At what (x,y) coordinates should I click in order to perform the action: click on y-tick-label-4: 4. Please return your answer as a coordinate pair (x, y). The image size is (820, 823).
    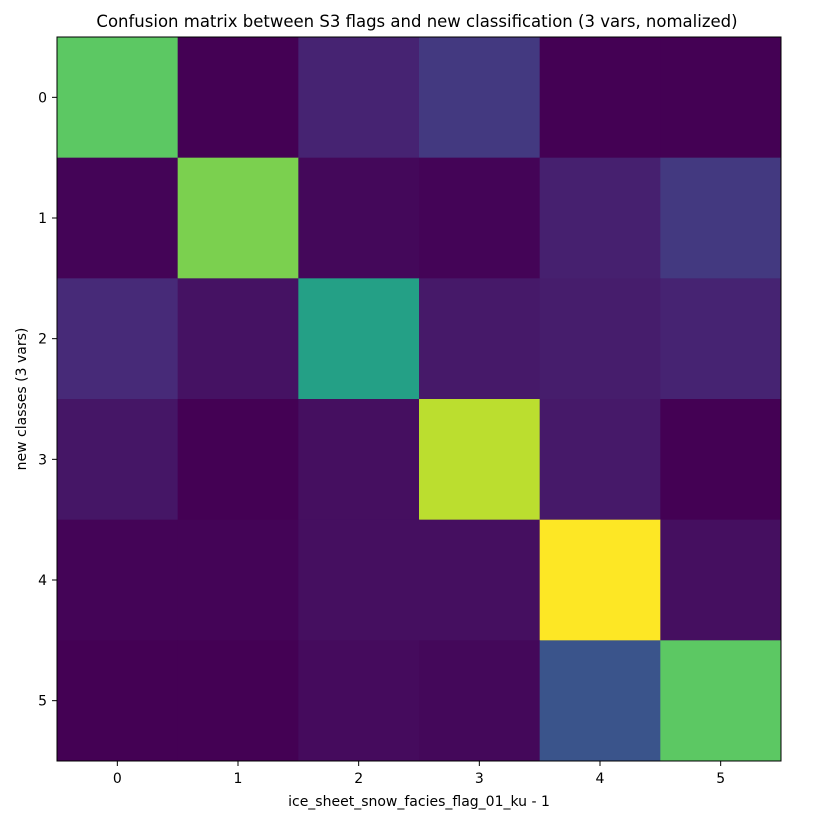
    Looking at the image, I should click on (42, 581).